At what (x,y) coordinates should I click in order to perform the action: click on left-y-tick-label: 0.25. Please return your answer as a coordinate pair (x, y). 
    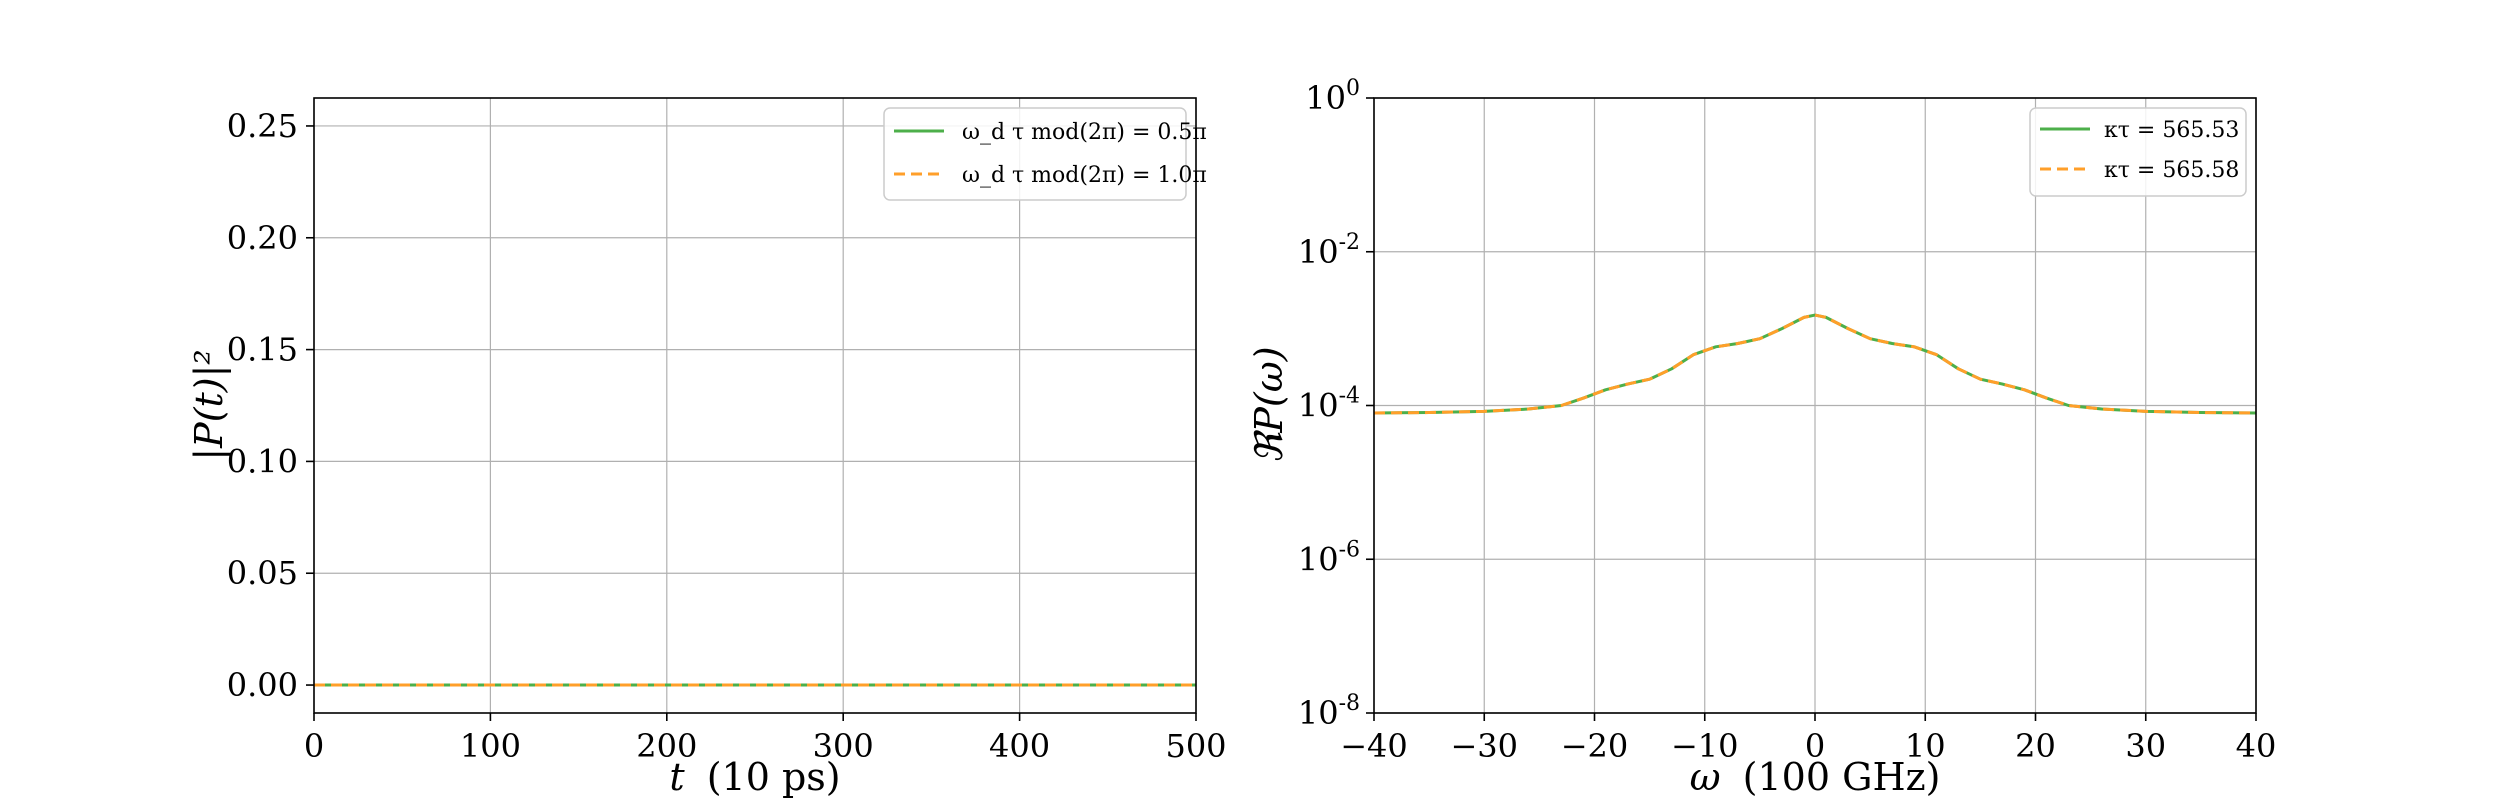
    Looking at the image, I should click on (262, 126).